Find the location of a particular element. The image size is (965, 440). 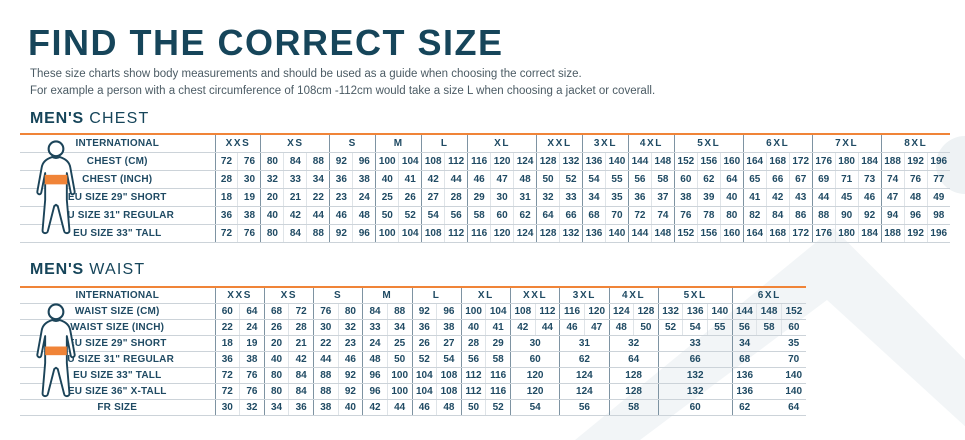

size-label: XXL is located at coordinates (559, 143).